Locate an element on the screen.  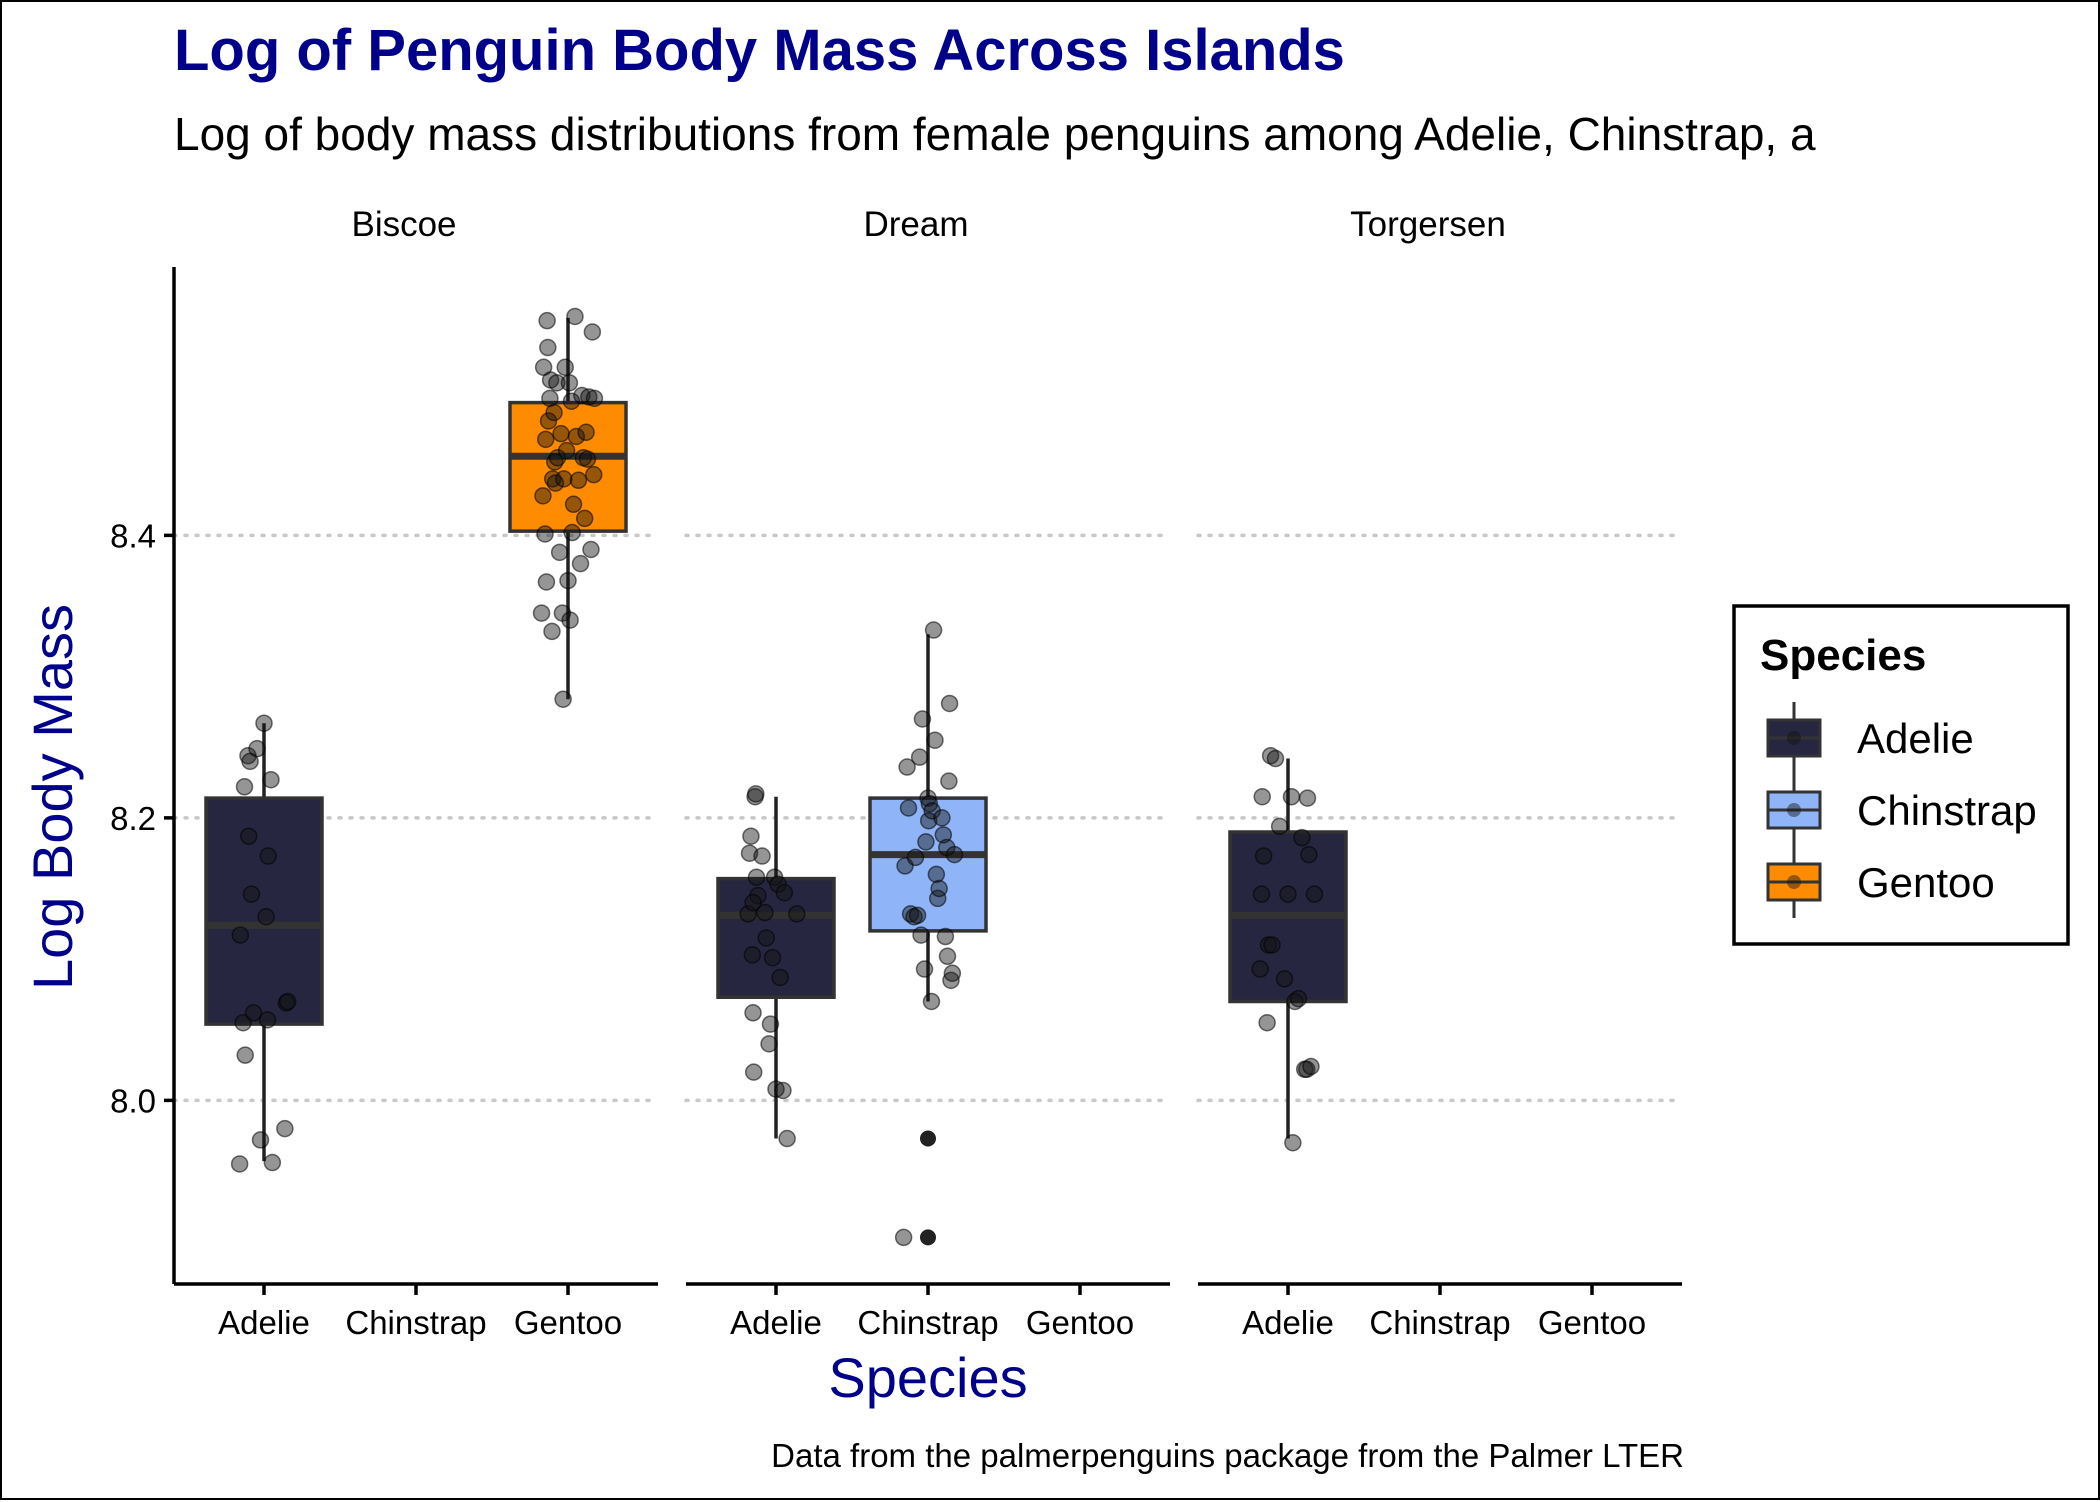
legend-key-point is located at coordinates (1794, 882).